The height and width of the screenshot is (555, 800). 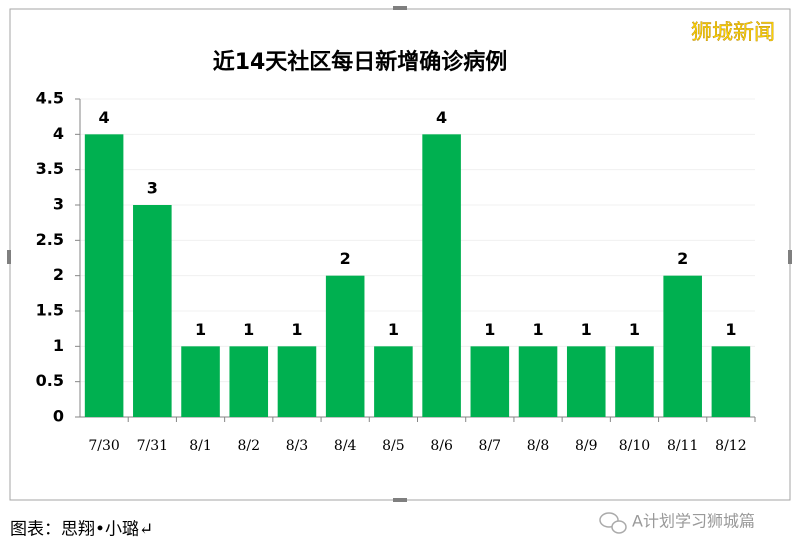 What do you see at coordinates (345, 446) in the screenshot?
I see `x-tick-label: 8/4` at bounding box center [345, 446].